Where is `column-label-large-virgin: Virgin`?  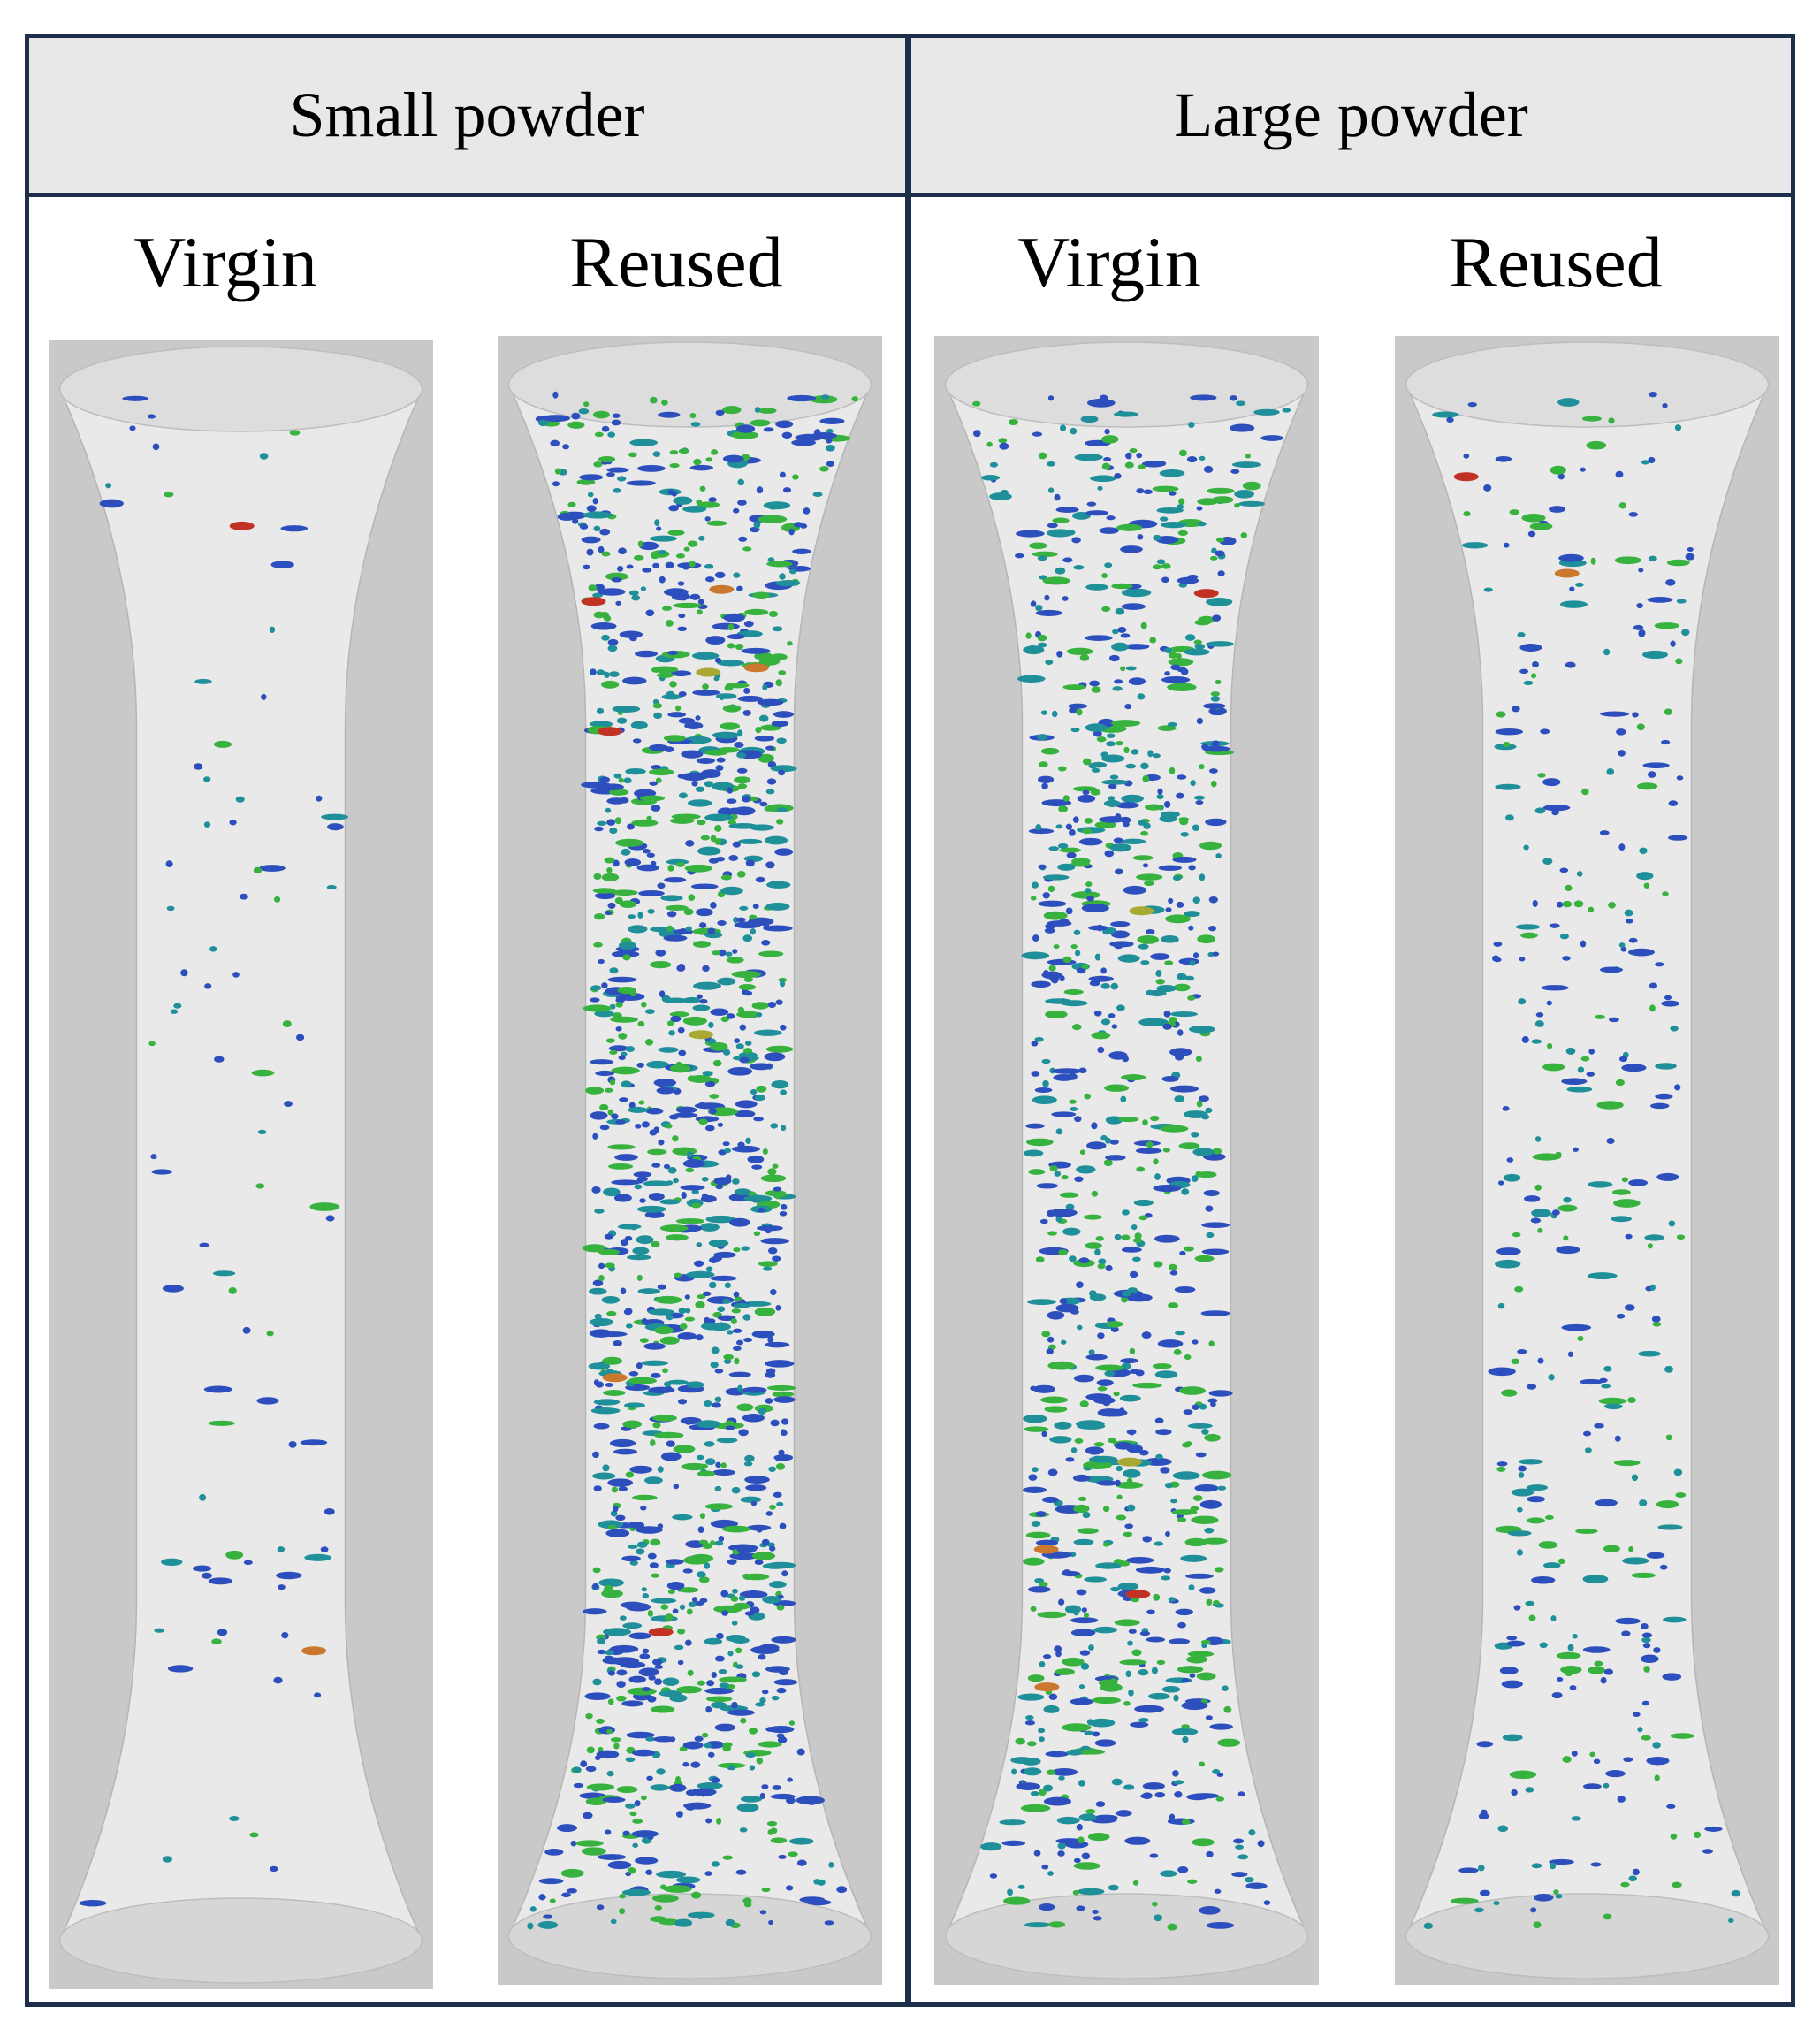
column-label-large-virgin: Virgin is located at coordinates (1109, 262).